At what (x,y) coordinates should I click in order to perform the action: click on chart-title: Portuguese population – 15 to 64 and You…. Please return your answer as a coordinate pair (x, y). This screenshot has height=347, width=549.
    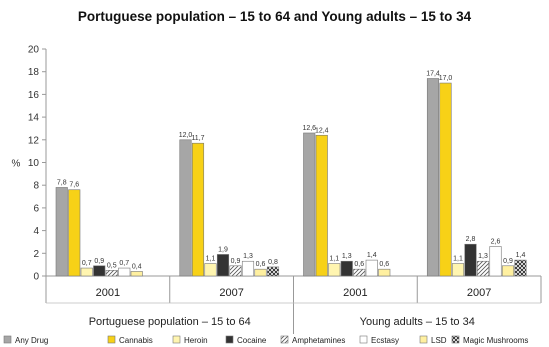
    Looking at the image, I should click on (274, 16).